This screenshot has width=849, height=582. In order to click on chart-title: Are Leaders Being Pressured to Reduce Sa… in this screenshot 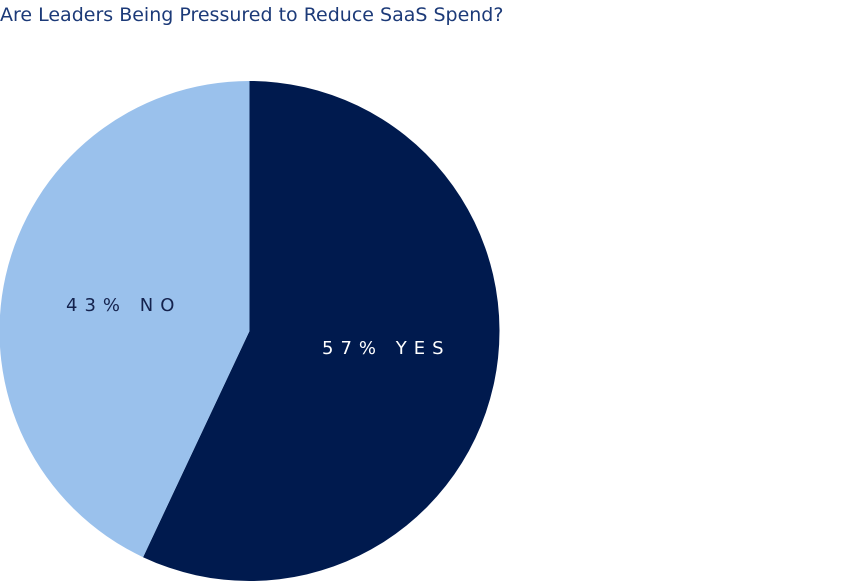, I will do `click(252, 15)`.